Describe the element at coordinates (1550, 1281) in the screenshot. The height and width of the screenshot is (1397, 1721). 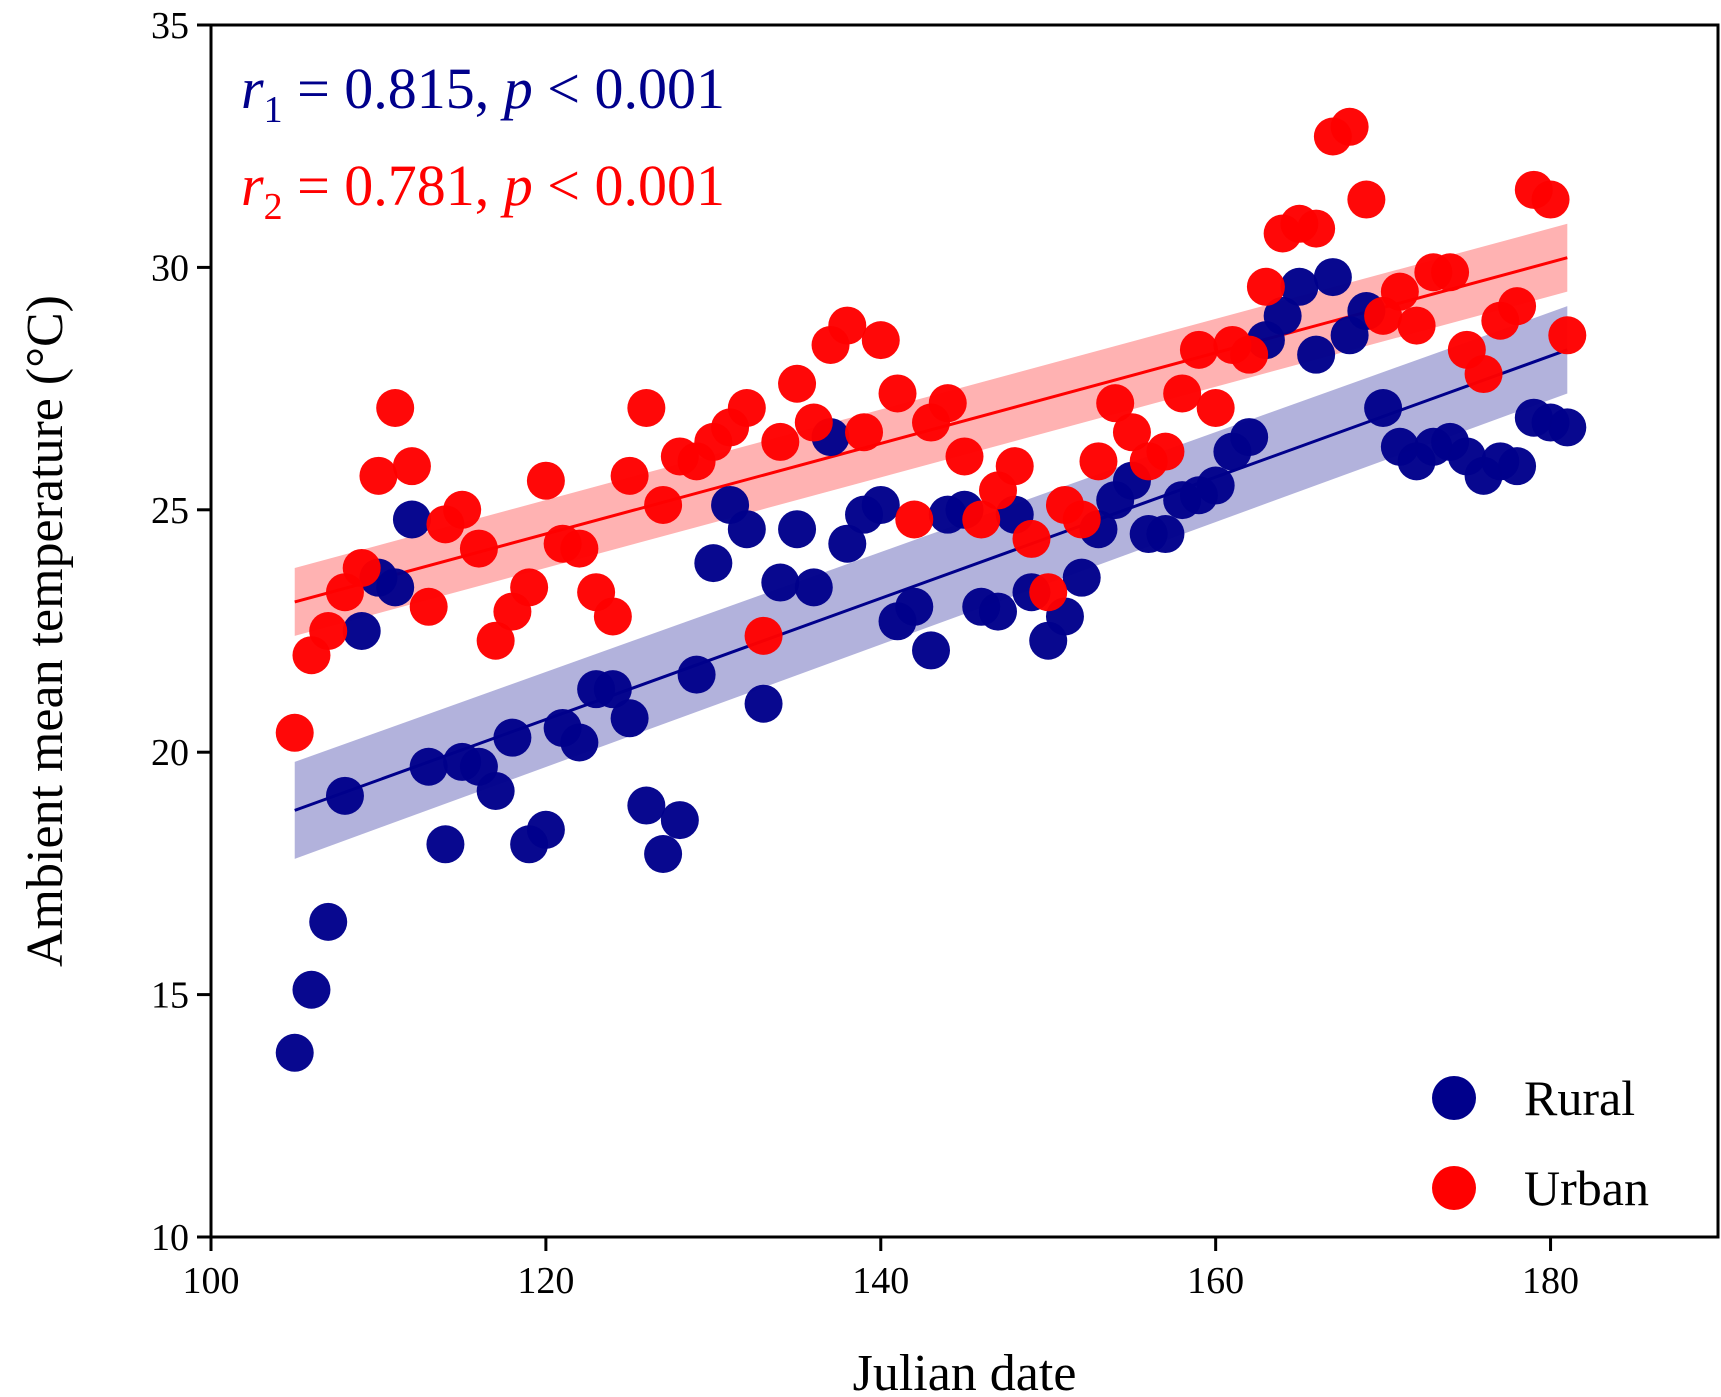
I see `x-tick-label: 180` at that location.